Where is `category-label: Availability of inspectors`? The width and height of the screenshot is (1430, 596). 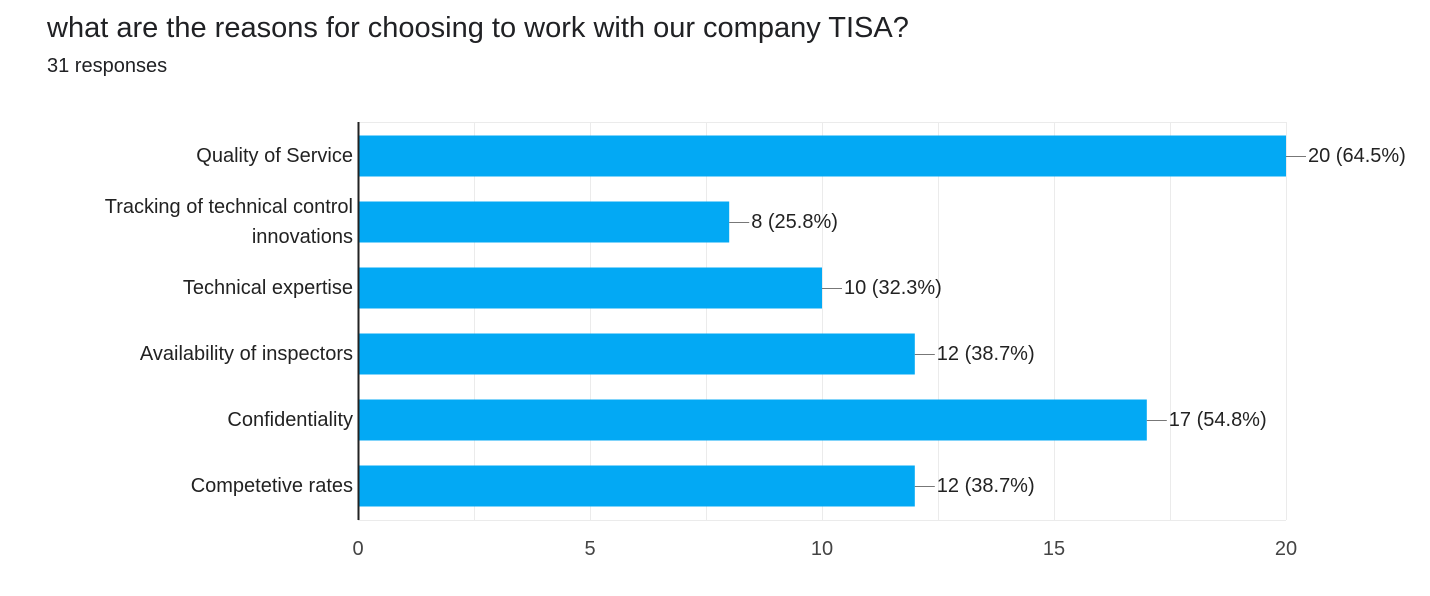 category-label: Availability of inspectors is located at coordinates (246, 354).